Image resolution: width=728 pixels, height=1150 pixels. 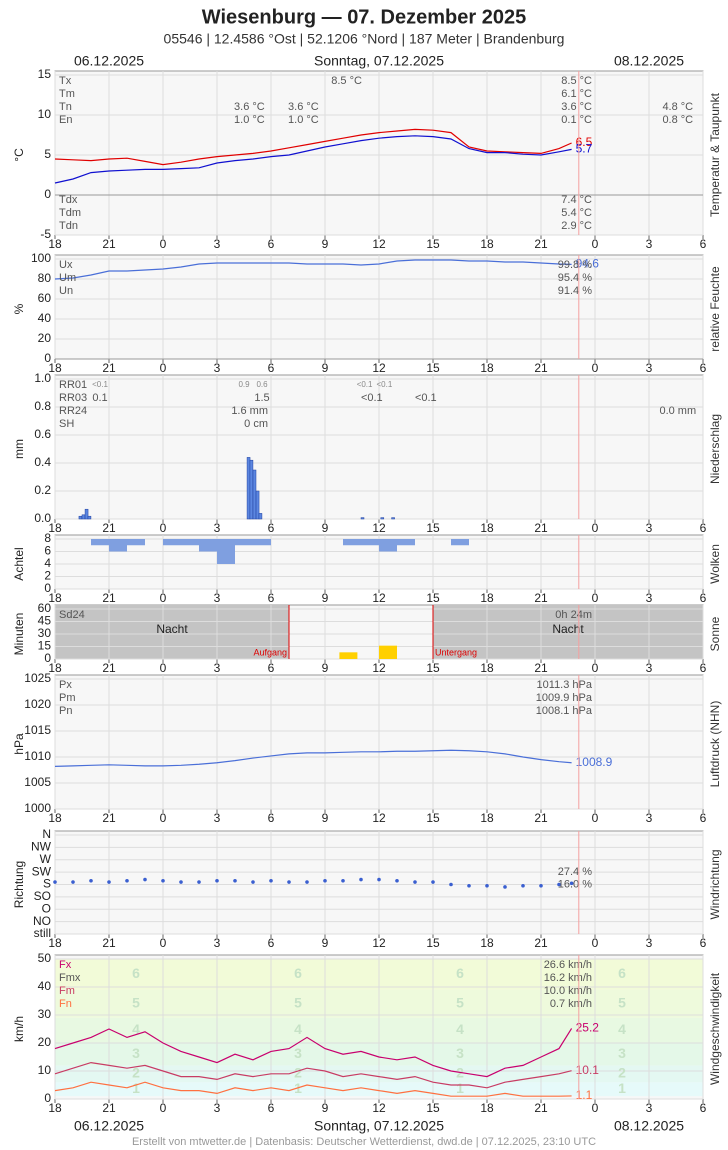 I want to click on stat-value: 1011.3 hPa, so click(x=565, y=685).